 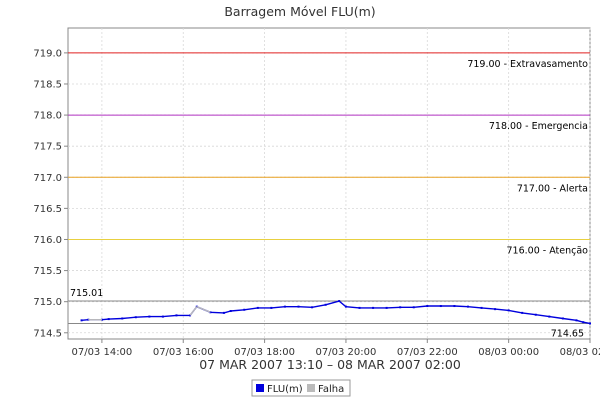 What do you see at coordinates (299, 11) in the screenshot?
I see `chart-title: Barragem Móvel FLU(m)` at bounding box center [299, 11].